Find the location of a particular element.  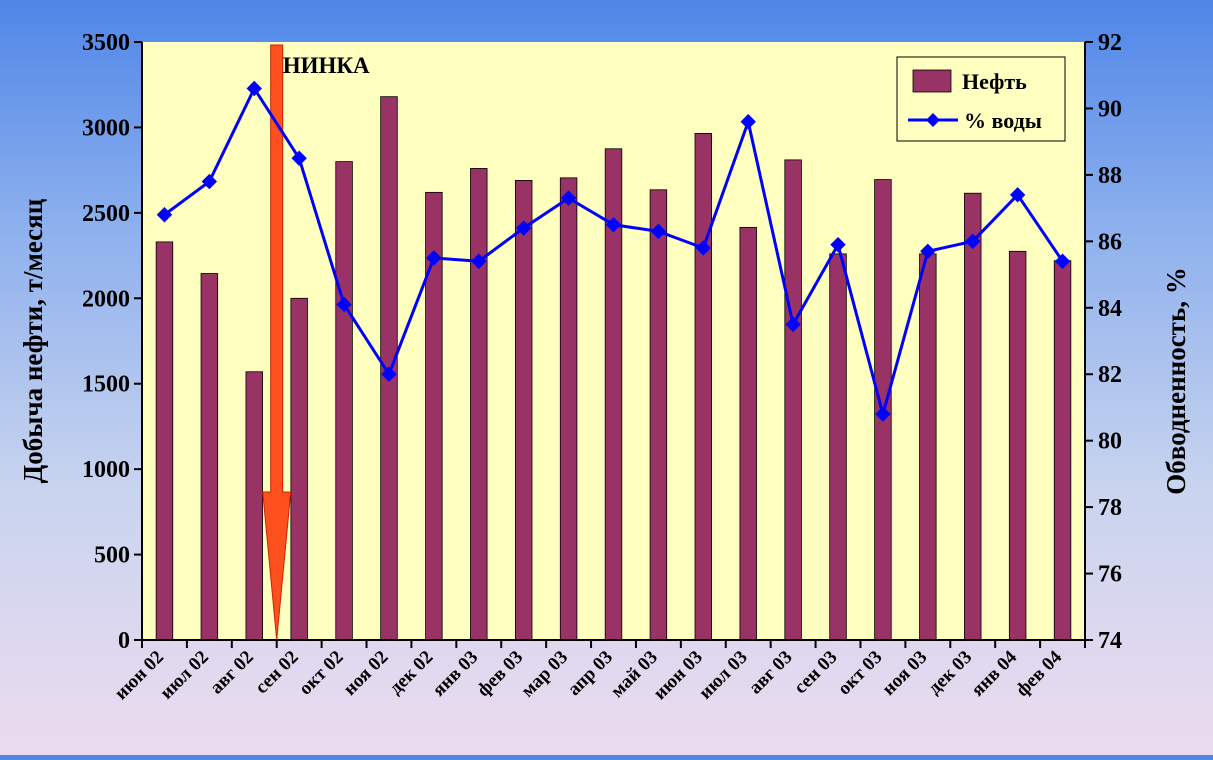

x-tick-label: июл 03 is located at coordinates (723, 675).